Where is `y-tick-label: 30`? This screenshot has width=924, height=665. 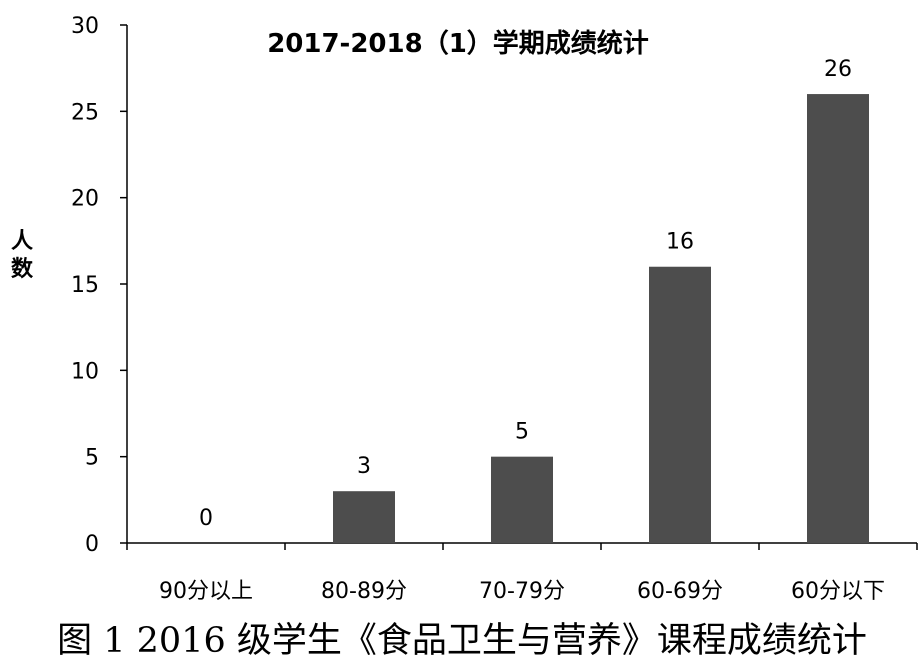 y-tick-label: 30 is located at coordinates (85, 26).